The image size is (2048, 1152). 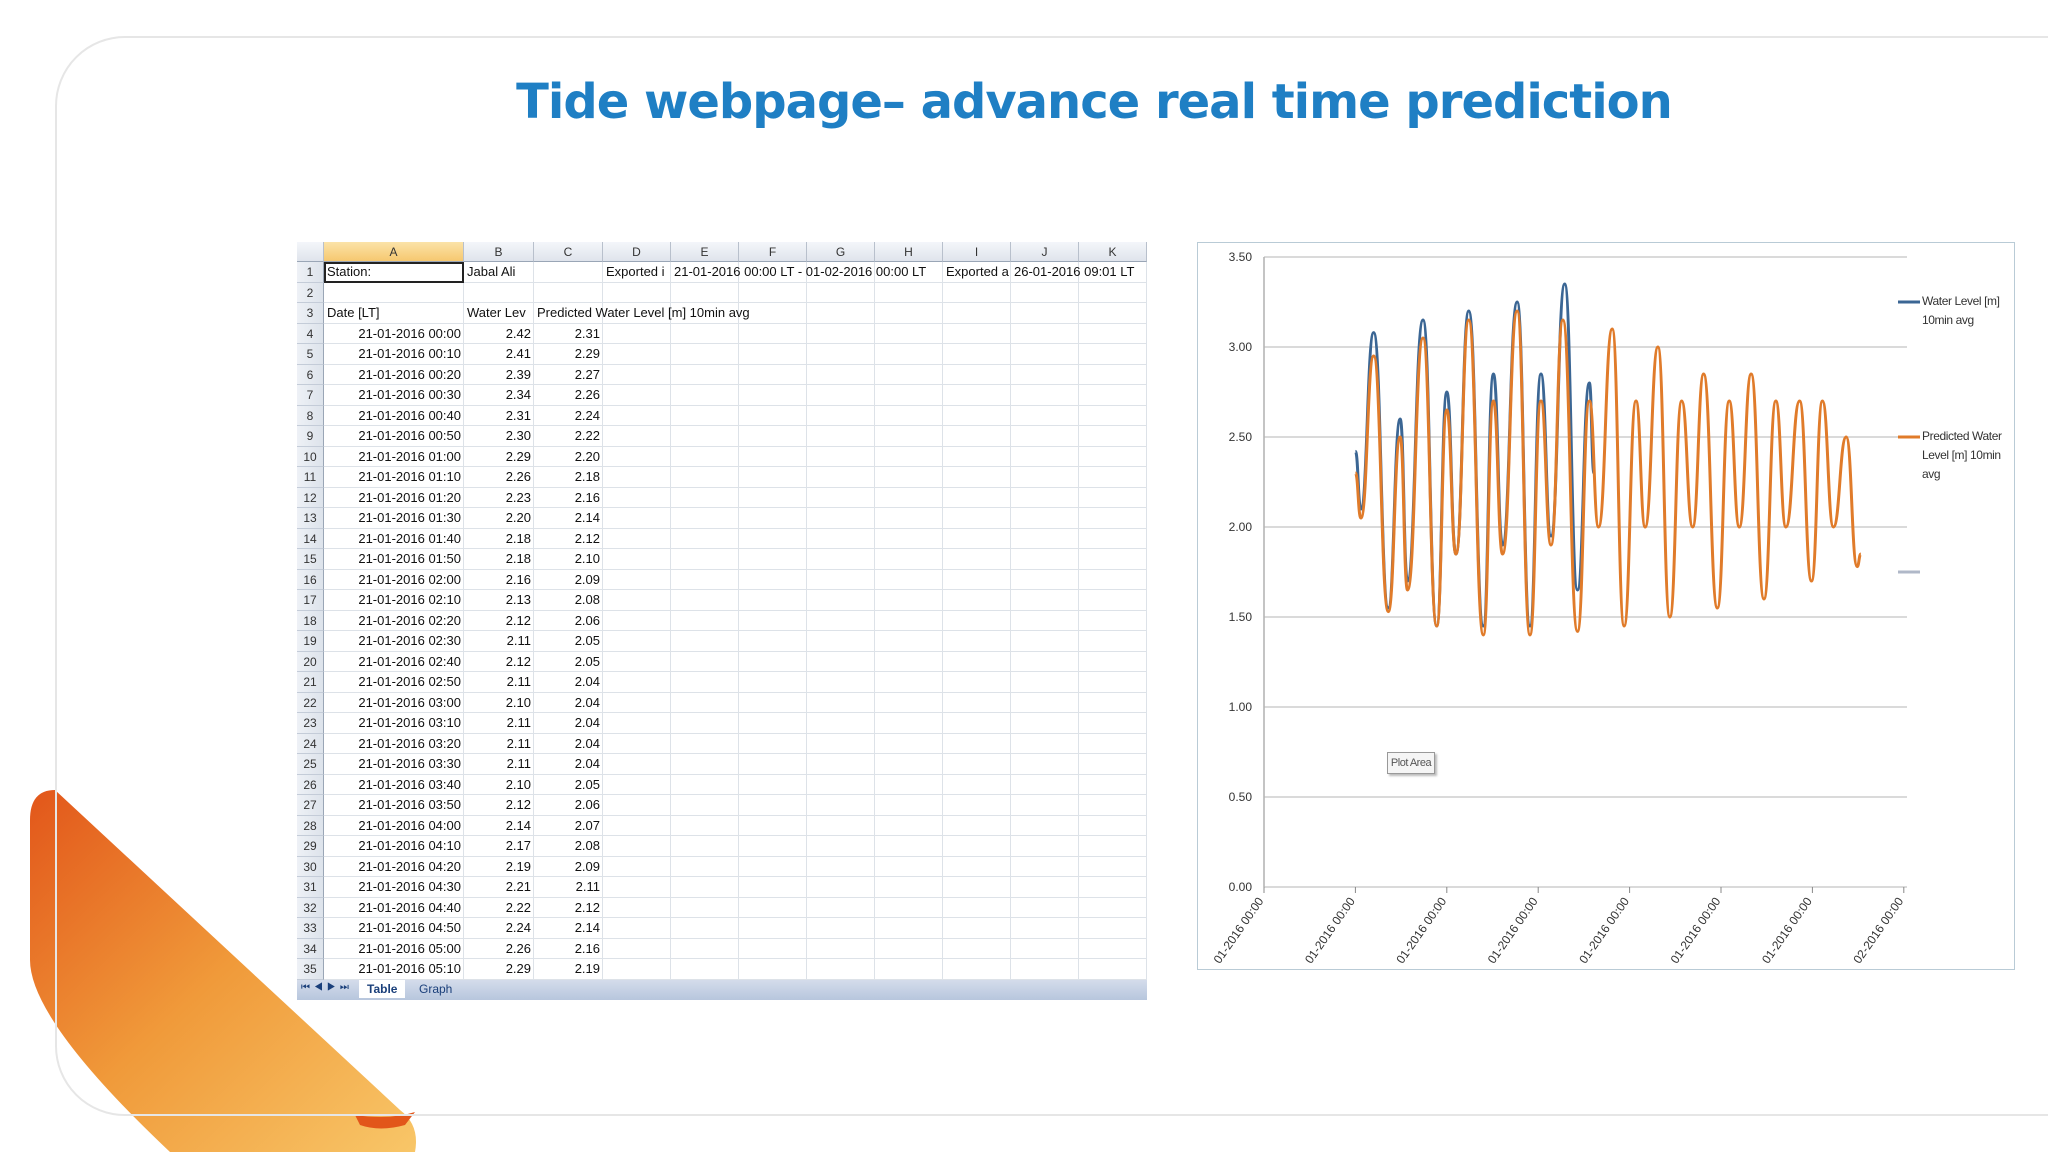 I want to click on cell: 2.41, so click(x=518, y=353).